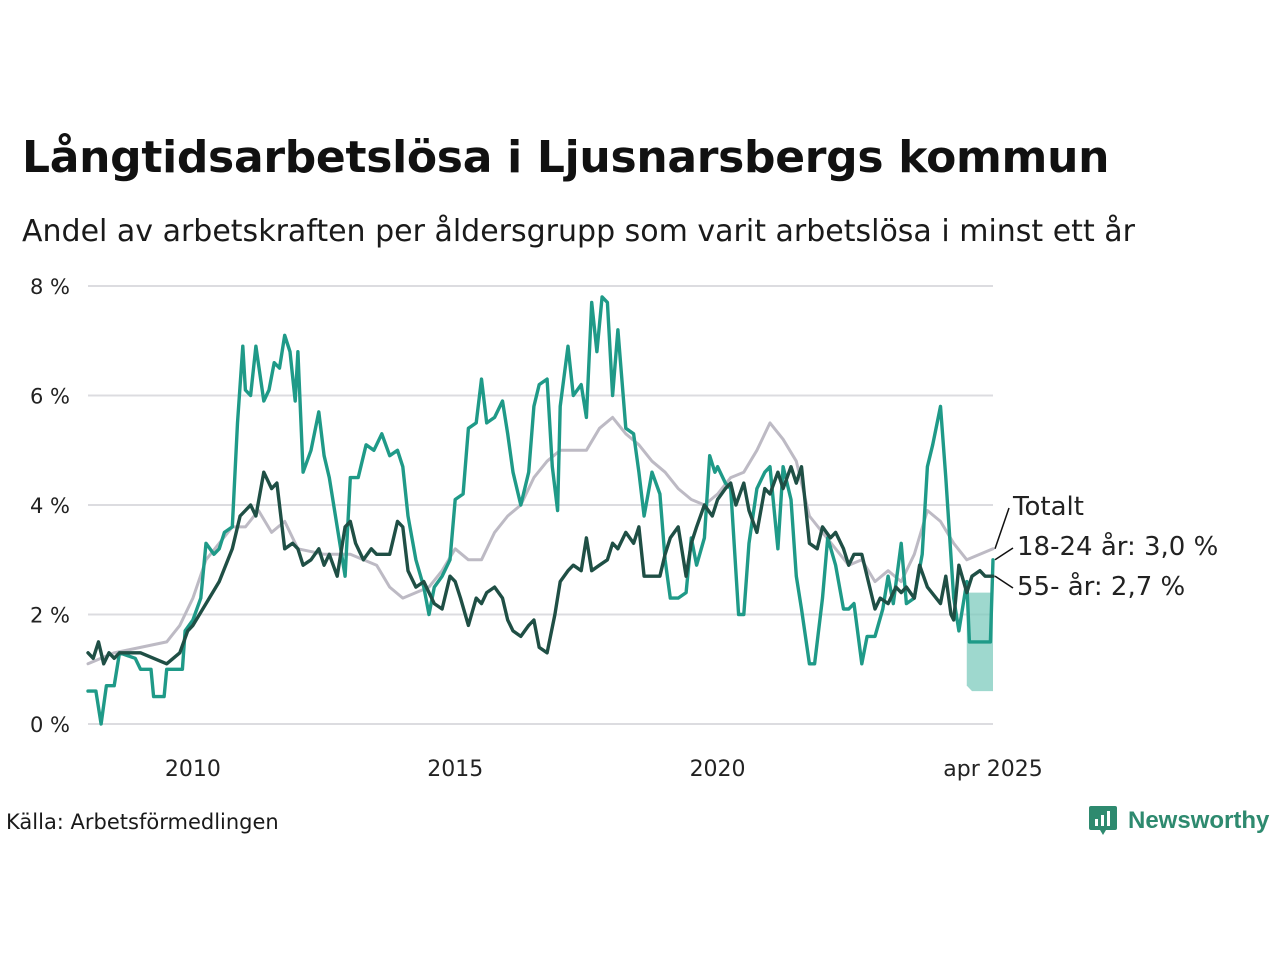 The width and height of the screenshot is (1280, 960). I want to click on x-tick-label: 2010, so click(193, 769).